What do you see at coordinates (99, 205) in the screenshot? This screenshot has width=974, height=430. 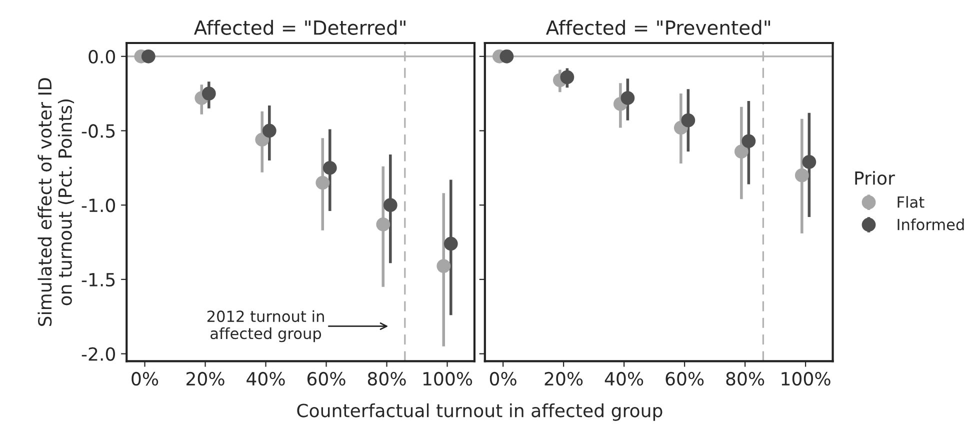 I see `y-tick-label: -1.0` at bounding box center [99, 205].